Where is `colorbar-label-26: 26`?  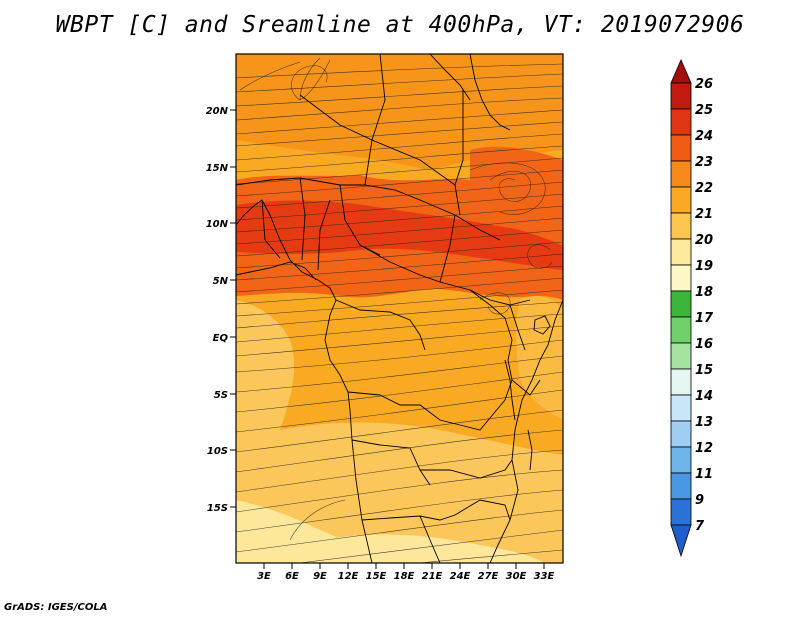
colorbar-label-26: 26 is located at coordinates (704, 84).